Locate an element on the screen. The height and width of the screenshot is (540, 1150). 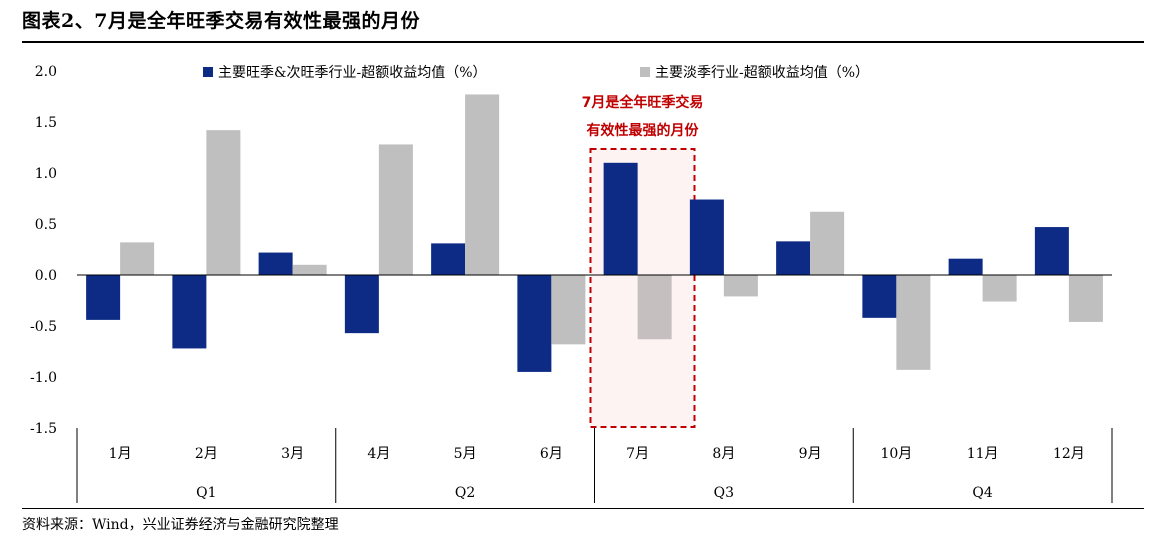
month-label: 4月 is located at coordinates (378, 454).